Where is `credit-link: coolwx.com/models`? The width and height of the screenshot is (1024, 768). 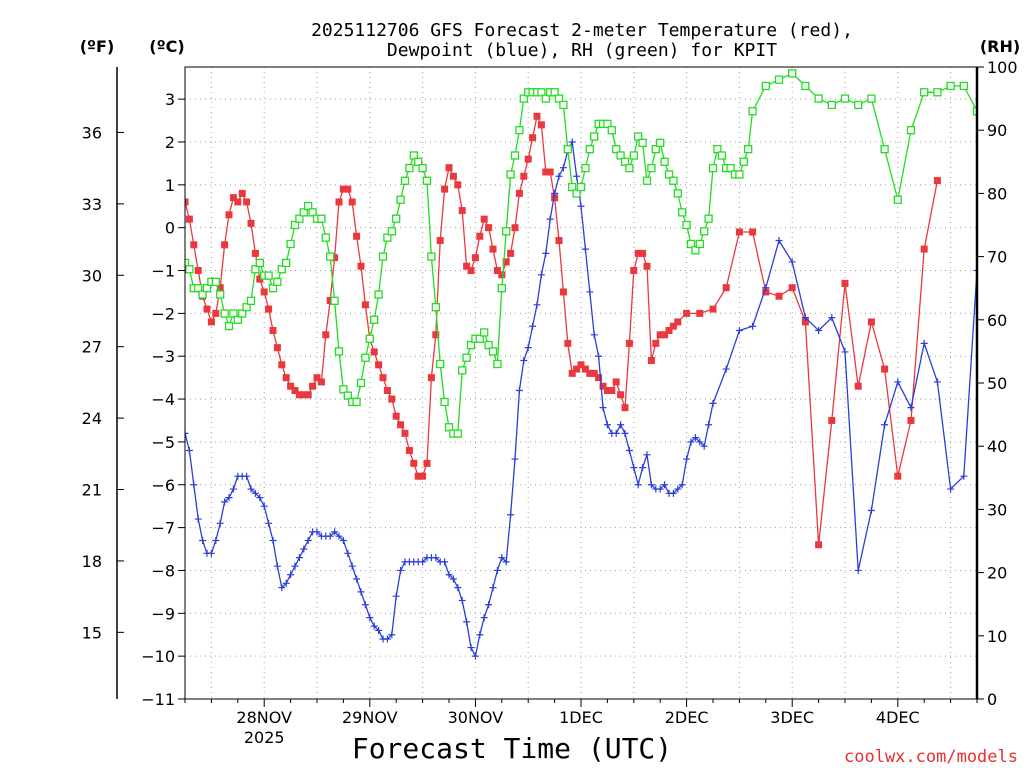 credit-link: coolwx.com/models is located at coordinates (931, 757).